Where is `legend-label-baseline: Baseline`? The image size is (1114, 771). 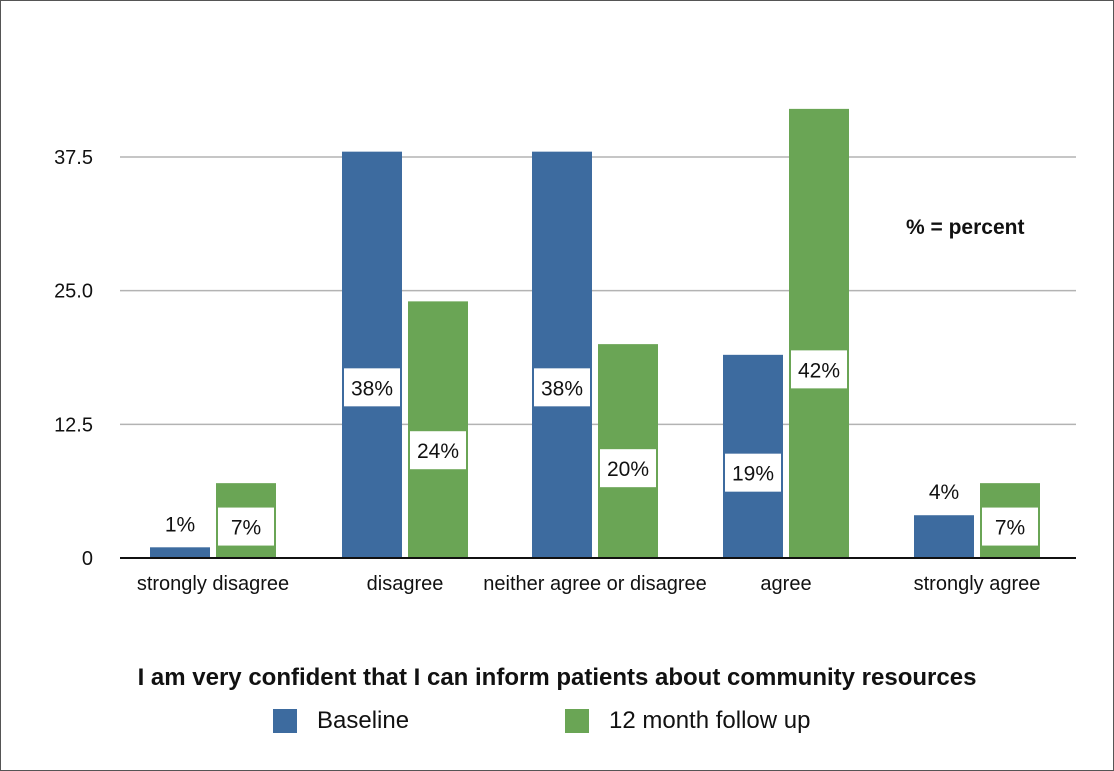
legend-label-baseline: Baseline is located at coordinates (363, 720).